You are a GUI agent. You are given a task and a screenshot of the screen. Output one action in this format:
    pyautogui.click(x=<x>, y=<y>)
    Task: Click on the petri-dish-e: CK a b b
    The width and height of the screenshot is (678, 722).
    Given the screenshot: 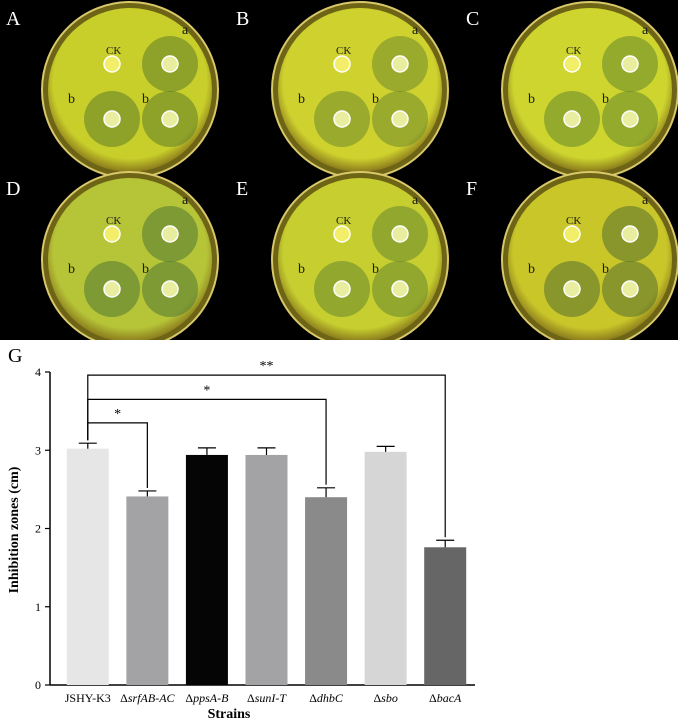 What is the action you would take?
    pyautogui.click(x=360, y=255)
    